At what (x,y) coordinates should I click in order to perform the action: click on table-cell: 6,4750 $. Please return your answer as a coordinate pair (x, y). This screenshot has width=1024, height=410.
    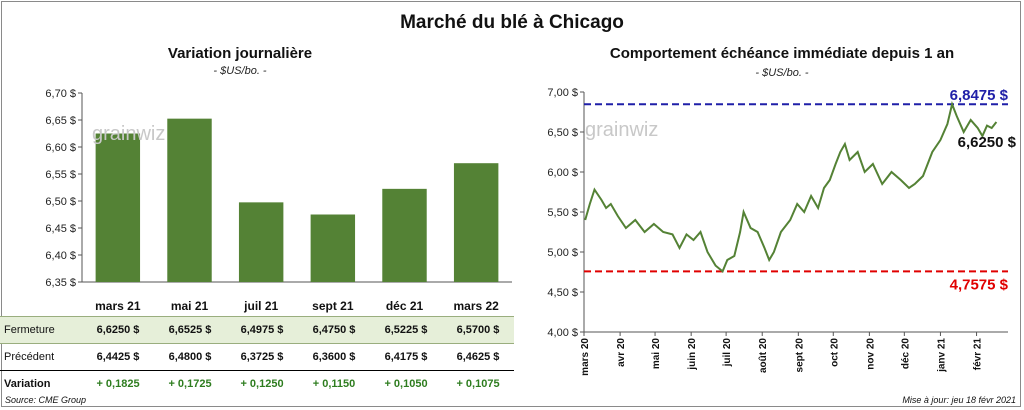
    Looking at the image, I should click on (334, 330).